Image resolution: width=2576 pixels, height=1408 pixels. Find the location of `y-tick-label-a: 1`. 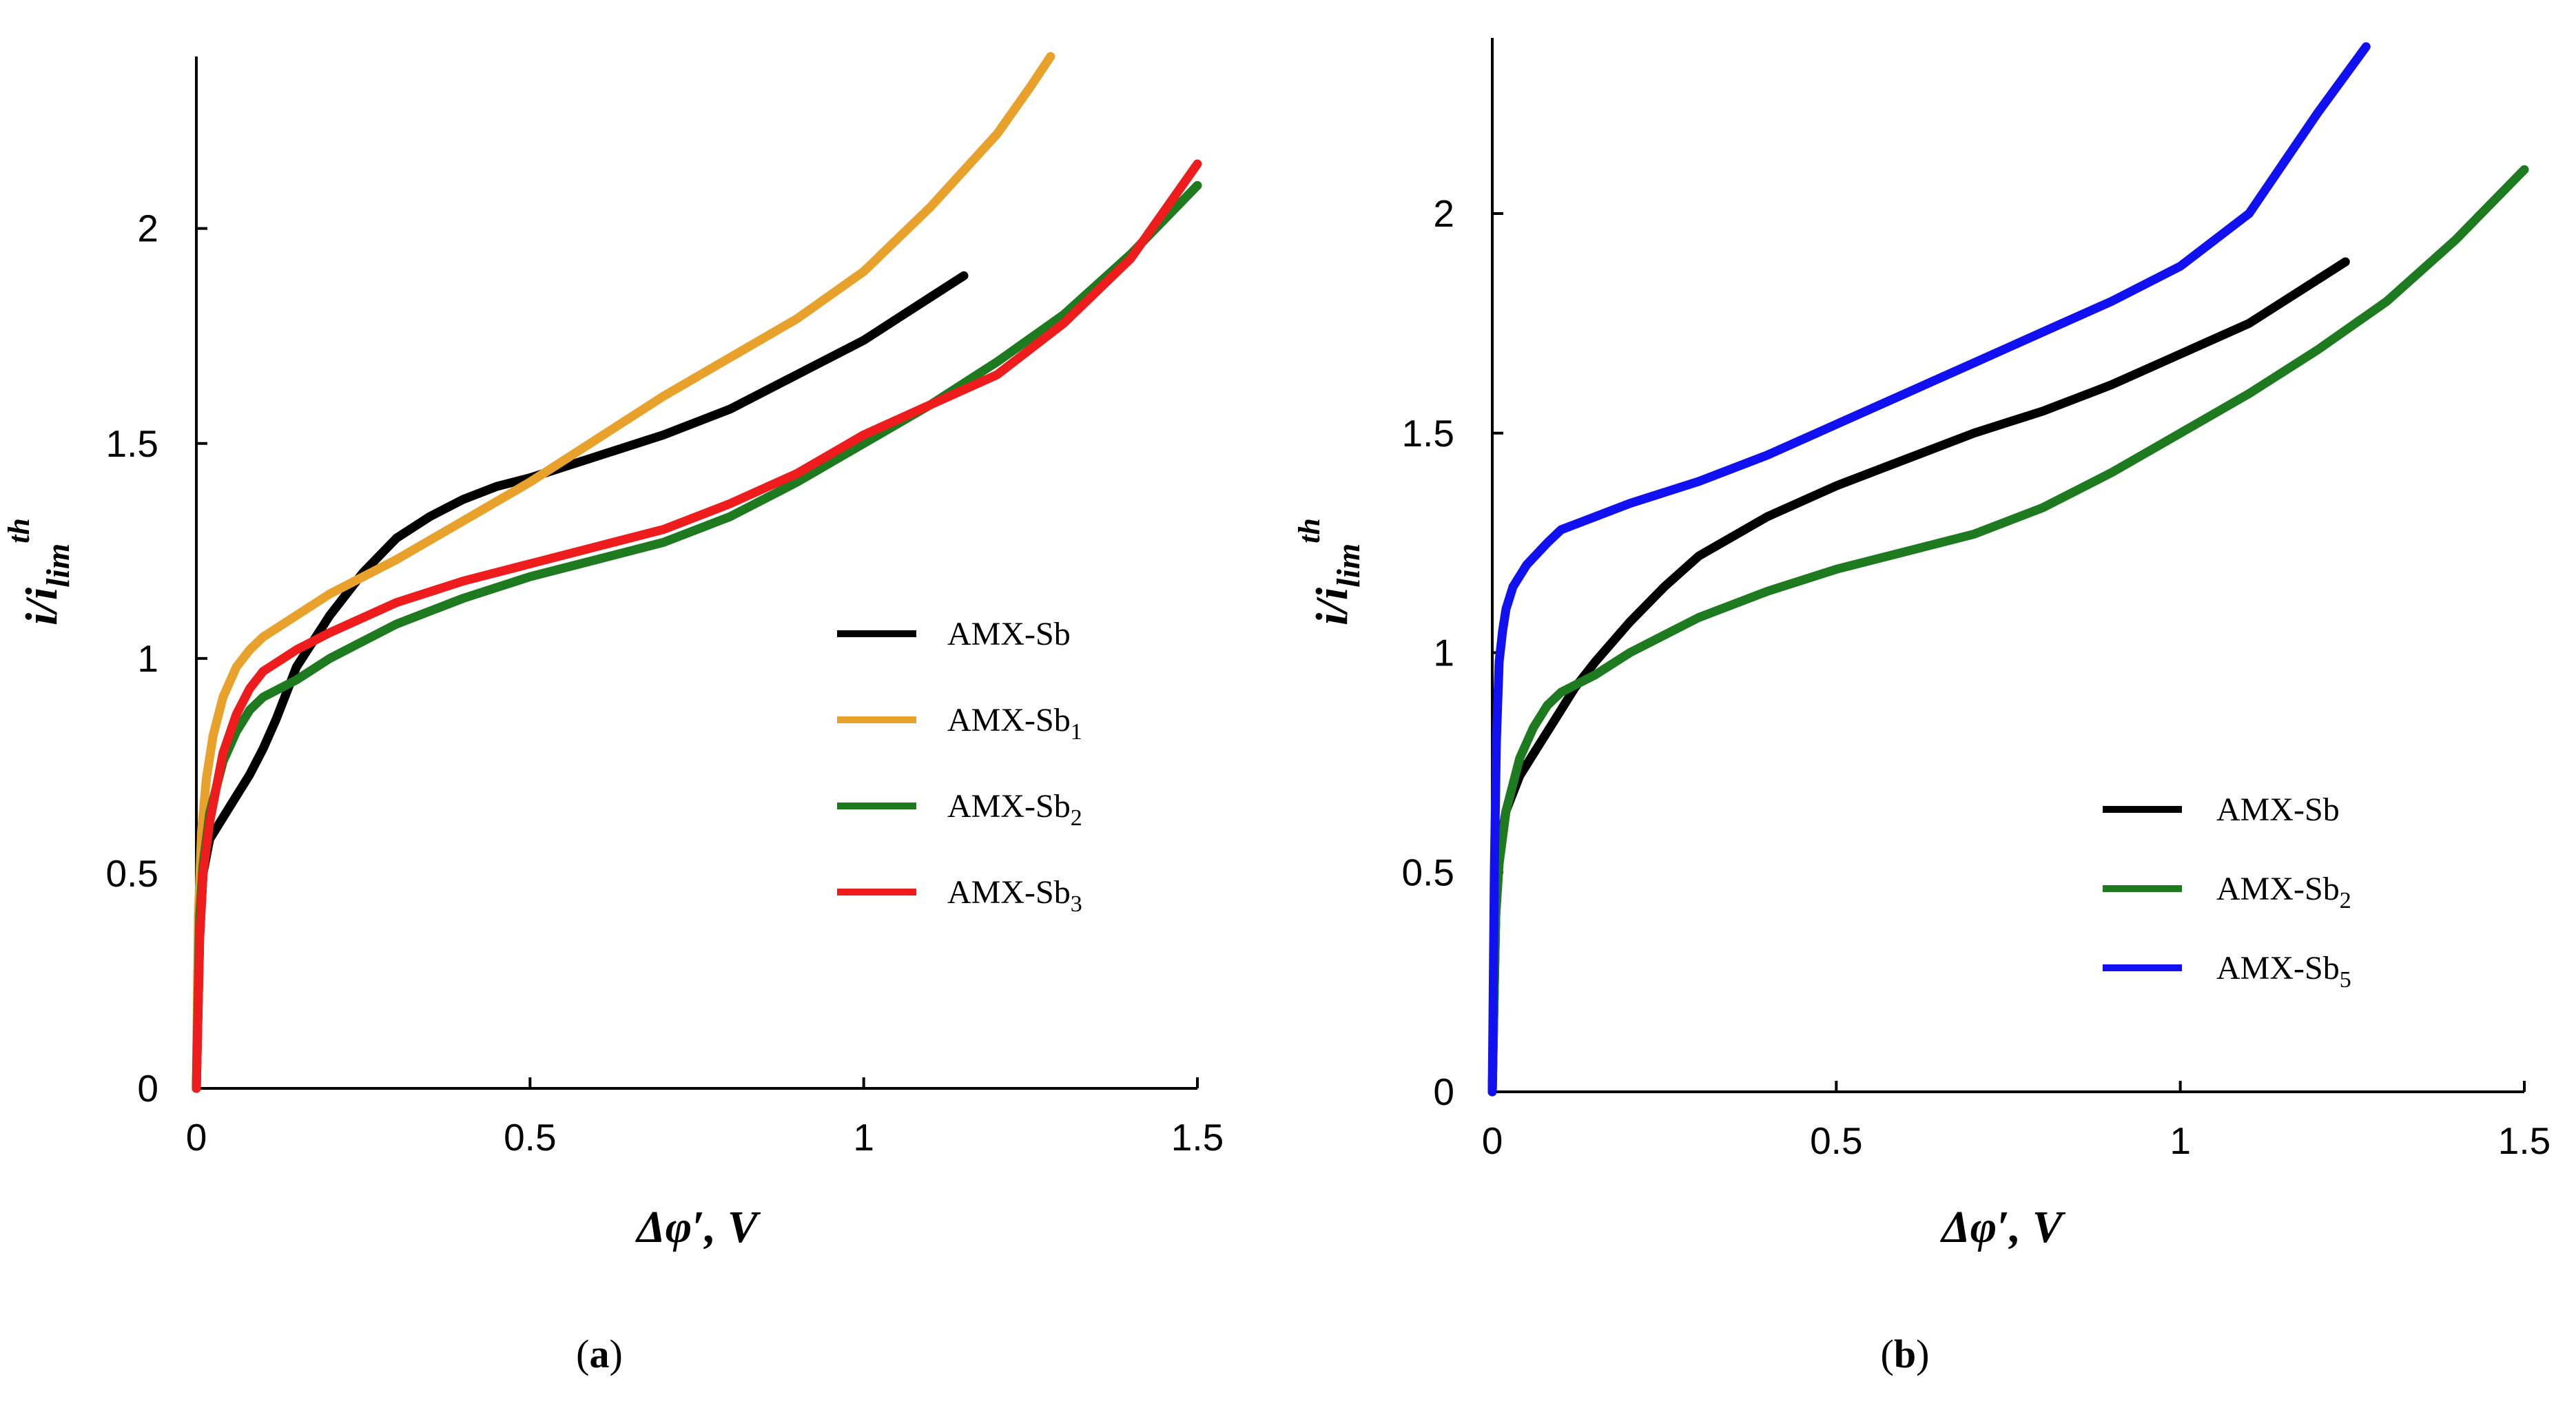

y-tick-label-a: 1 is located at coordinates (147, 658).